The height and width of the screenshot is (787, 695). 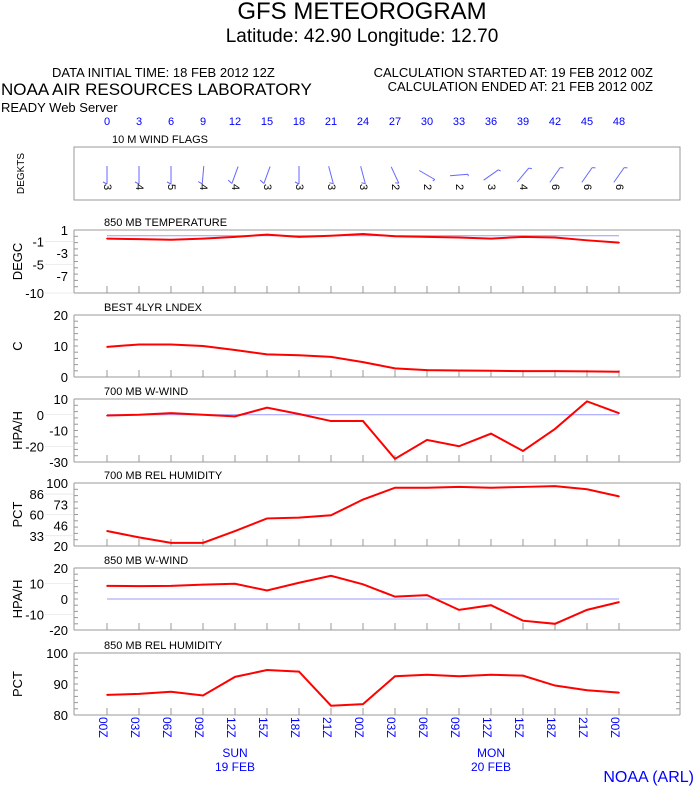 What do you see at coordinates (61, 504) in the screenshot?
I see `y-tick-label: 73` at bounding box center [61, 504].